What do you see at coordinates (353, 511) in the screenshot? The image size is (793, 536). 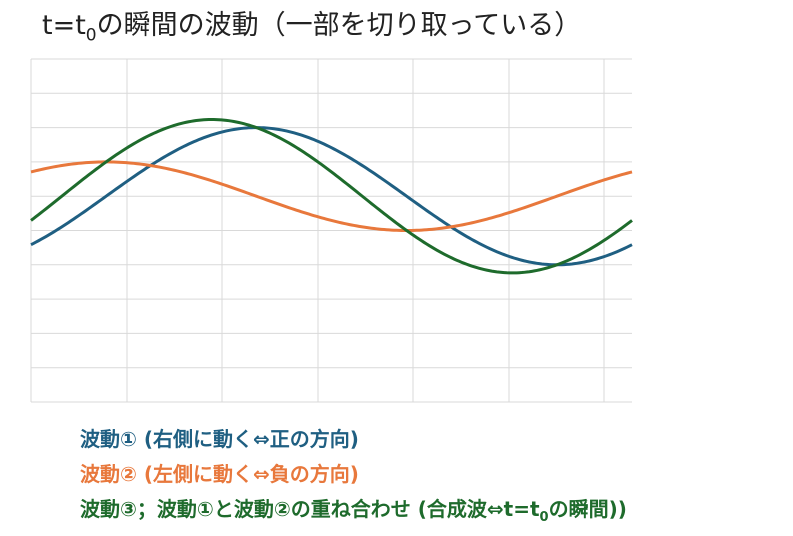 I see `legend-wave3: 波動③；波動①と波動②の重ね合わせ (合成波⇔t=t0の瞬間))` at bounding box center [353, 511].